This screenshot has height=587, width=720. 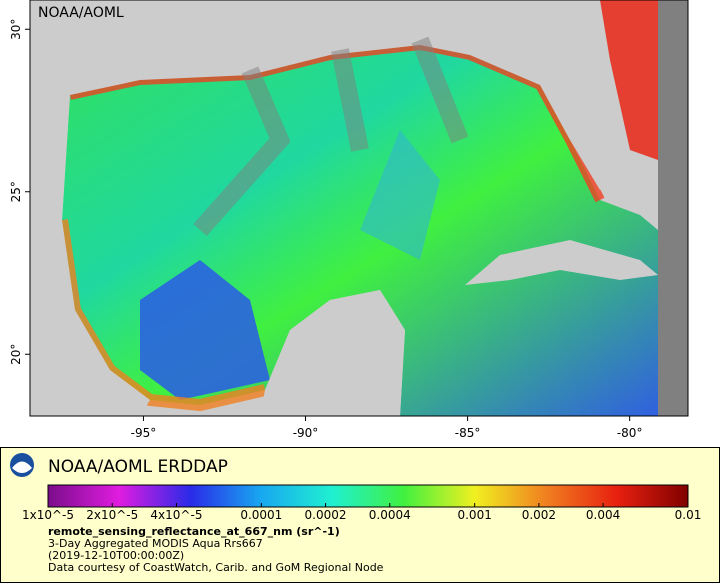 What do you see at coordinates (16, 191) in the screenshot?
I see `y-tick-label: 25°` at bounding box center [16, 191].